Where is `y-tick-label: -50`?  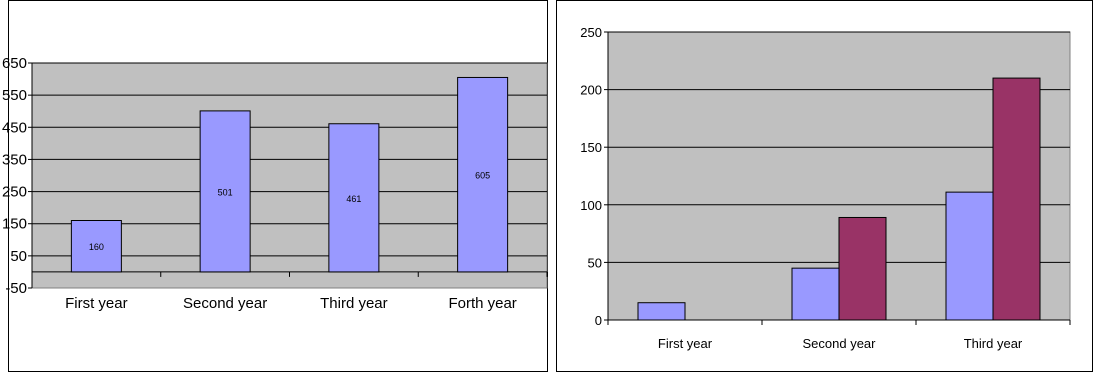
y-tick-label: -50 is located at coordinates (16, 288).